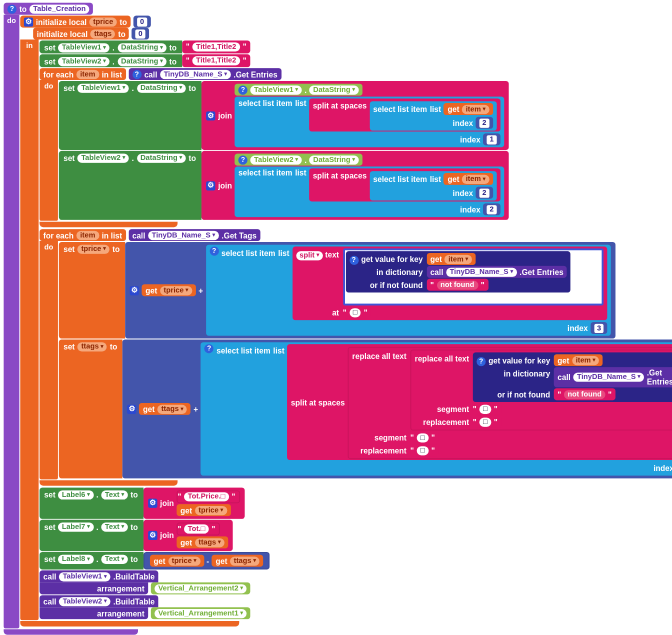 The image size is (672, 635). Describe the element at coordinates (200, 588) in the screenshot. I see `component-dropdown: Vertical_Arrangement2 ▾` at that location.